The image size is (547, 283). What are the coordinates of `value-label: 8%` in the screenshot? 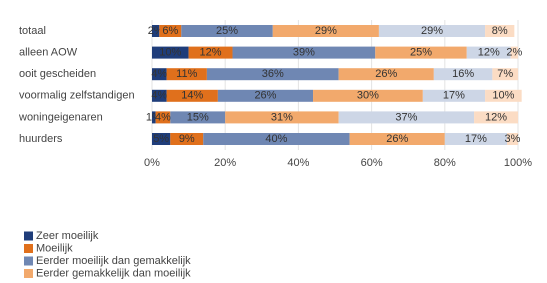 It's located at (500, 31).